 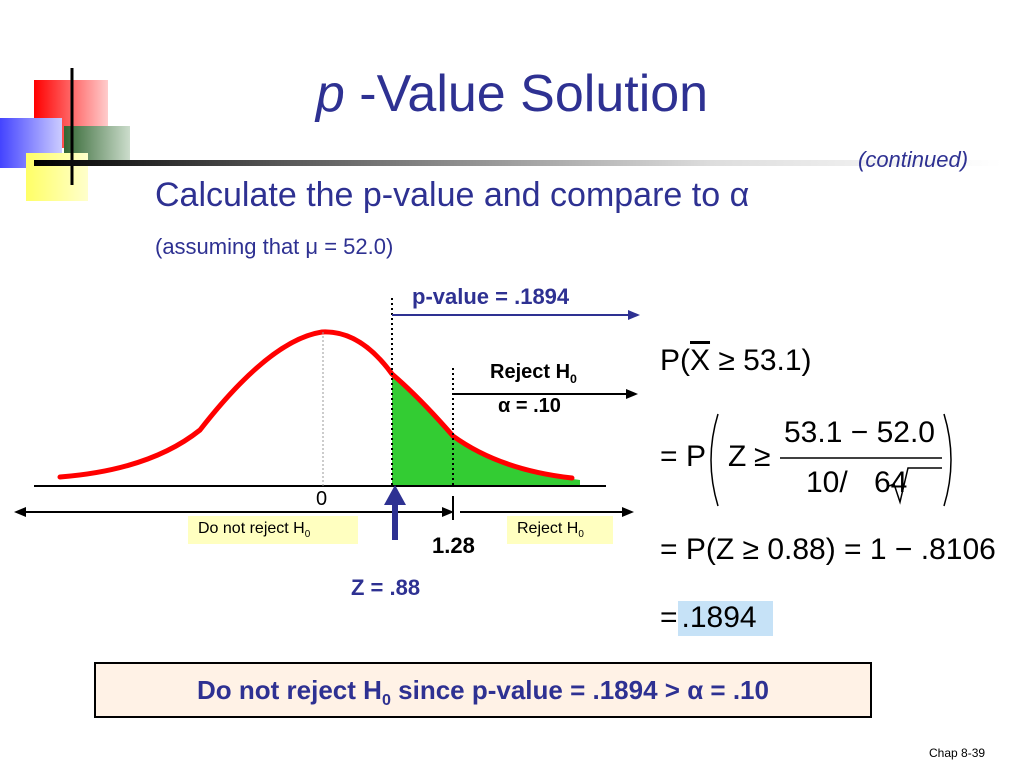 What do you see at coordinates (330, 94) in the screenshot?
I see `title-p: p` at bounding box center [330, 94].